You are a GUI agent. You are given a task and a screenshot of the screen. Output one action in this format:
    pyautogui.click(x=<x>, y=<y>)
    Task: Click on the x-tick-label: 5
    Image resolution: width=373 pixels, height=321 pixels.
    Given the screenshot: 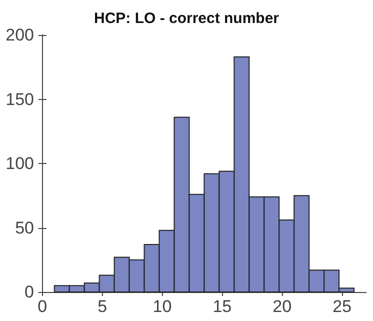 What is the action you would take?
    pyautogui.click(x=103, y=306)
    